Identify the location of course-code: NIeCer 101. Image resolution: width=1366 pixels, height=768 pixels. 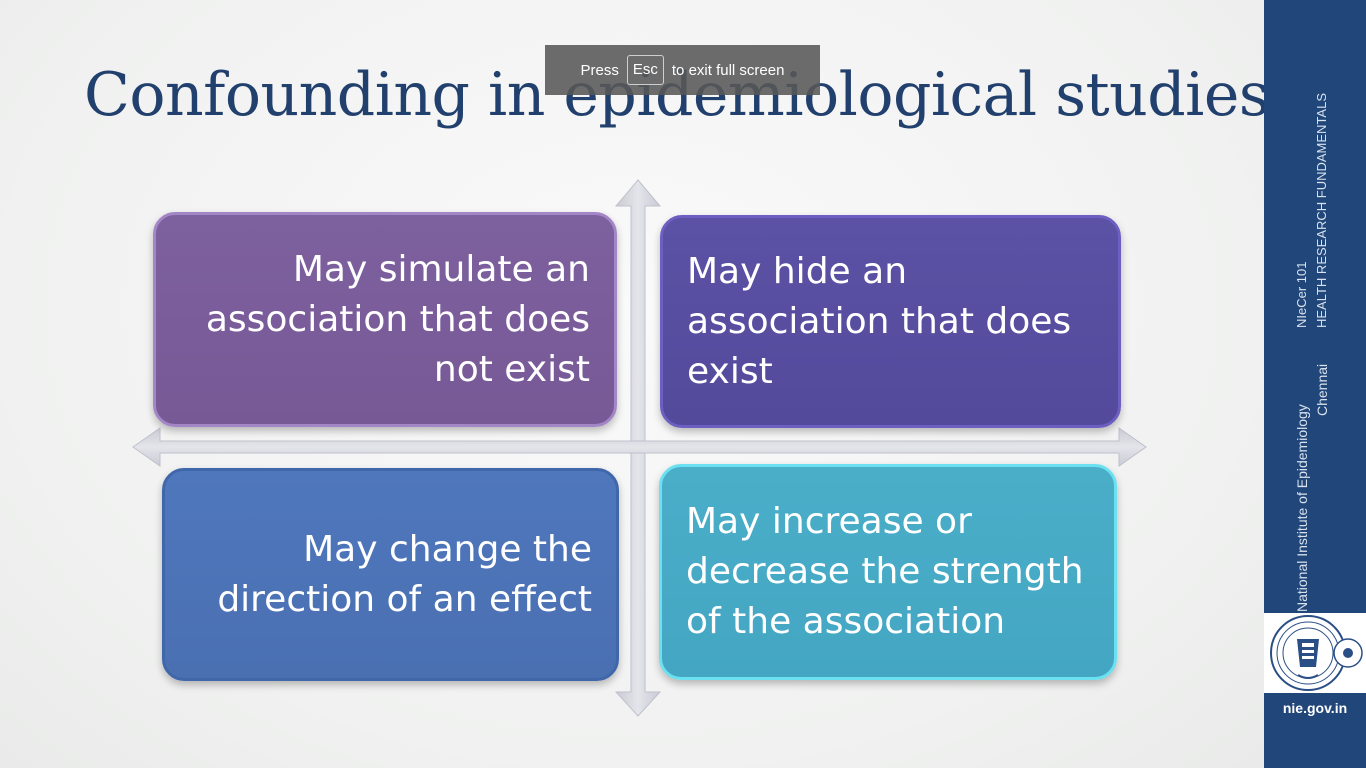
(1301, 294).